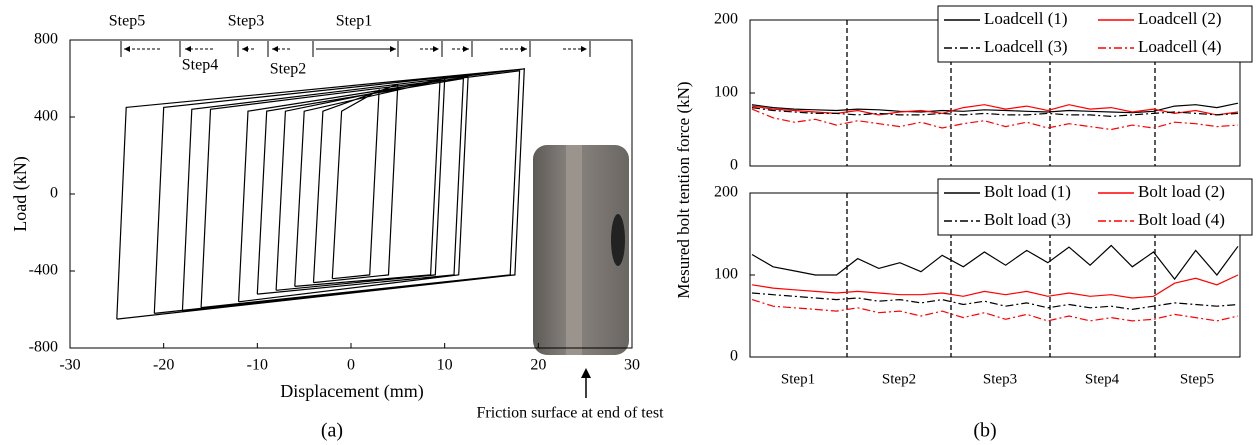  Describe the element at coordinates (899, 379) in the screenshot. I see `x-tick-label: Step2` at that location.